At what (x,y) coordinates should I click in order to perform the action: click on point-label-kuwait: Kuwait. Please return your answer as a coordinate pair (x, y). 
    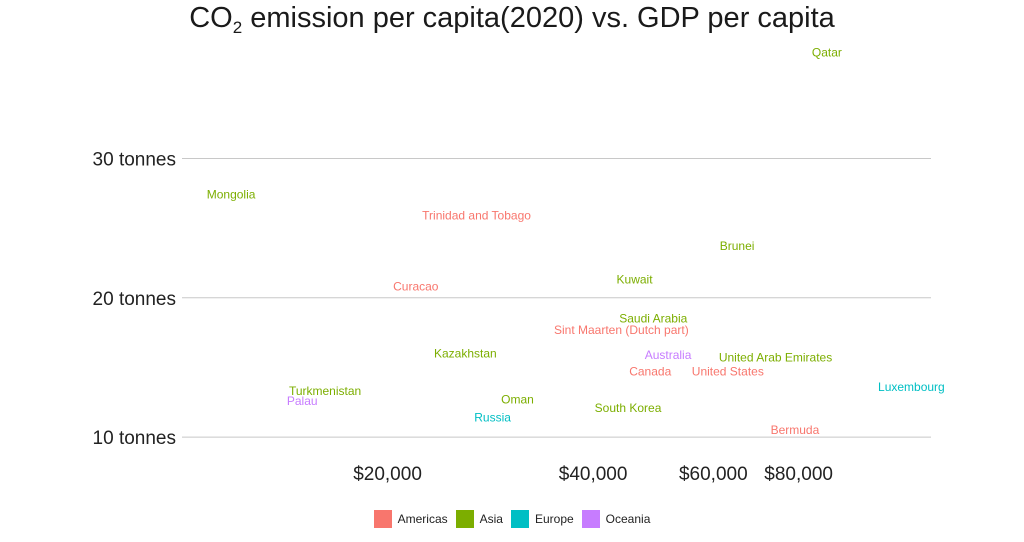
    Looking at the image, I should click on (635, 280).